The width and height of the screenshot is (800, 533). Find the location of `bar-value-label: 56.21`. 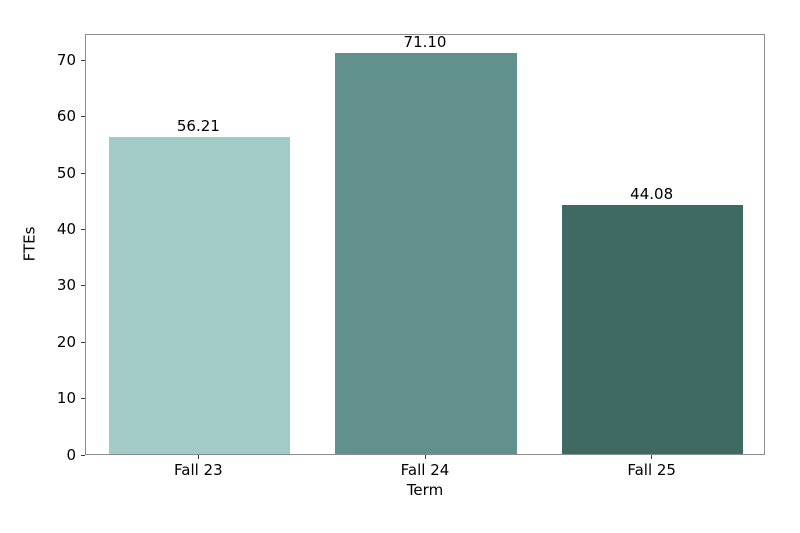

bar-value-label: 56.21 is located at coordinates (198, 126).